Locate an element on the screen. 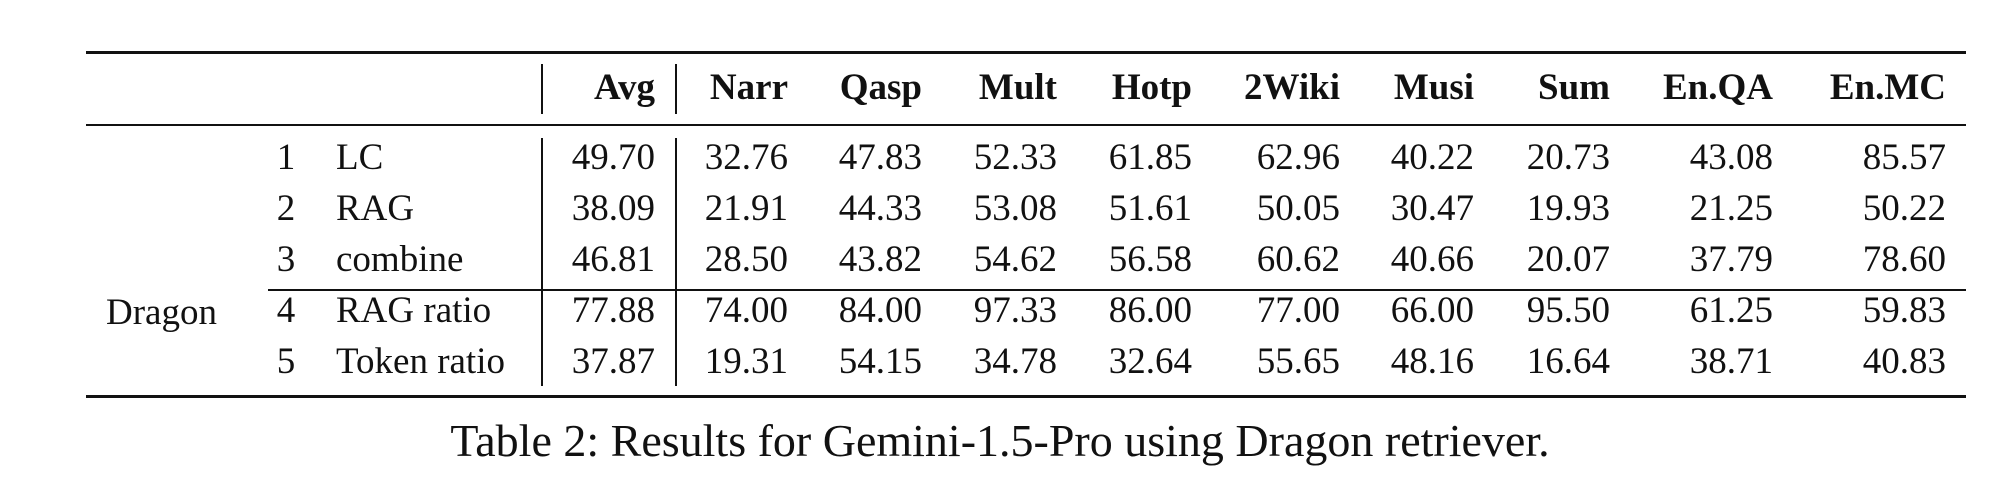 The image size is (2000, 477). table-cell: 60.62 is located at coordinates (1298, 259).